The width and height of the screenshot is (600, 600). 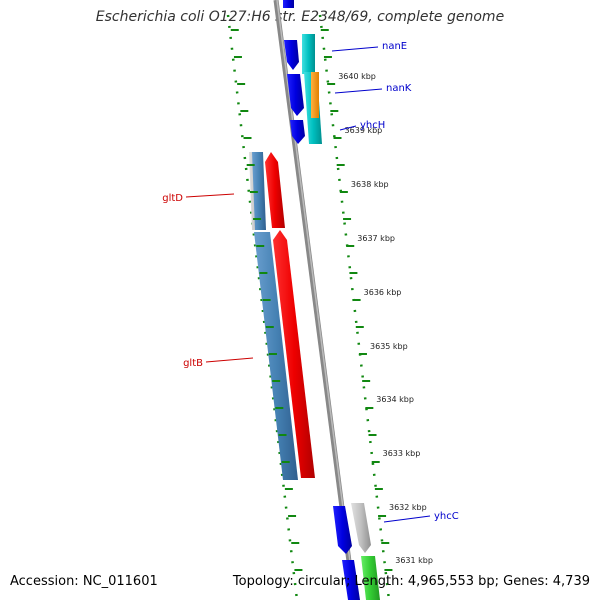 I want to click on gene-label-yhcH: yhcH, so click(x=372, y=125).